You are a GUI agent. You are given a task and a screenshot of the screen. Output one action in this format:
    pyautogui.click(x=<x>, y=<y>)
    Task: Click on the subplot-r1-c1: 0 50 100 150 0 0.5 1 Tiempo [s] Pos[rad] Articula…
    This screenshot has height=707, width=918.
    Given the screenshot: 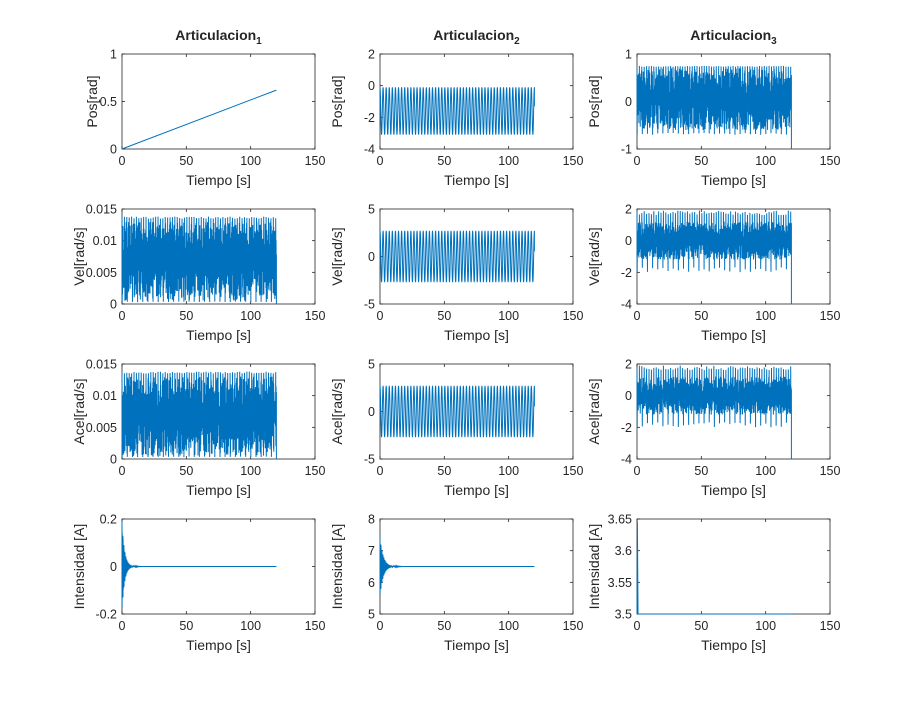 What is the action you would take?
    pyautogui.click(x=204, y=107)
    